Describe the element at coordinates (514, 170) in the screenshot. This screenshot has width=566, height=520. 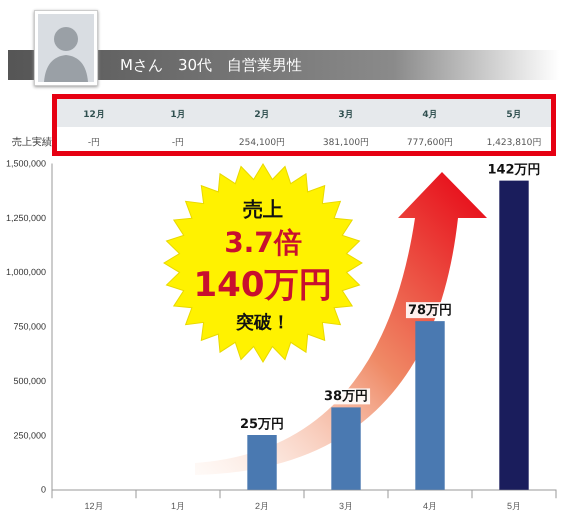
I see `annotation: 142万円` at that location.